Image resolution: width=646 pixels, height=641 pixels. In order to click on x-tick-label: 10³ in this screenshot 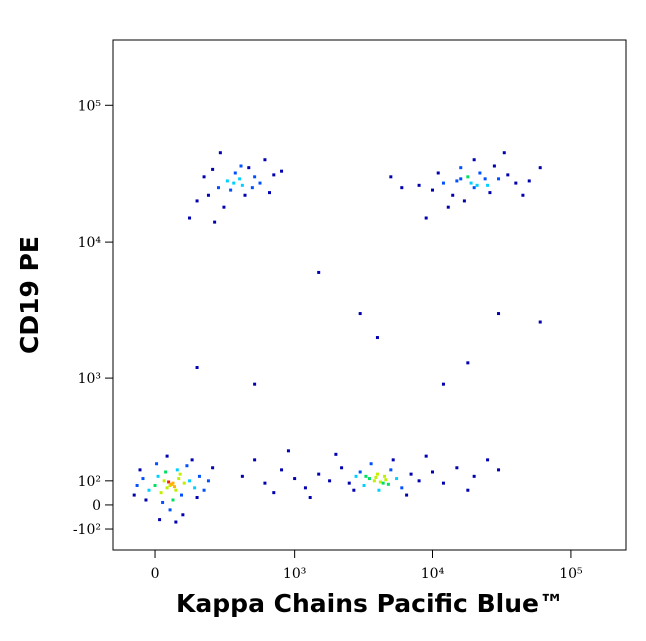, I will do `click(294, 574)`.